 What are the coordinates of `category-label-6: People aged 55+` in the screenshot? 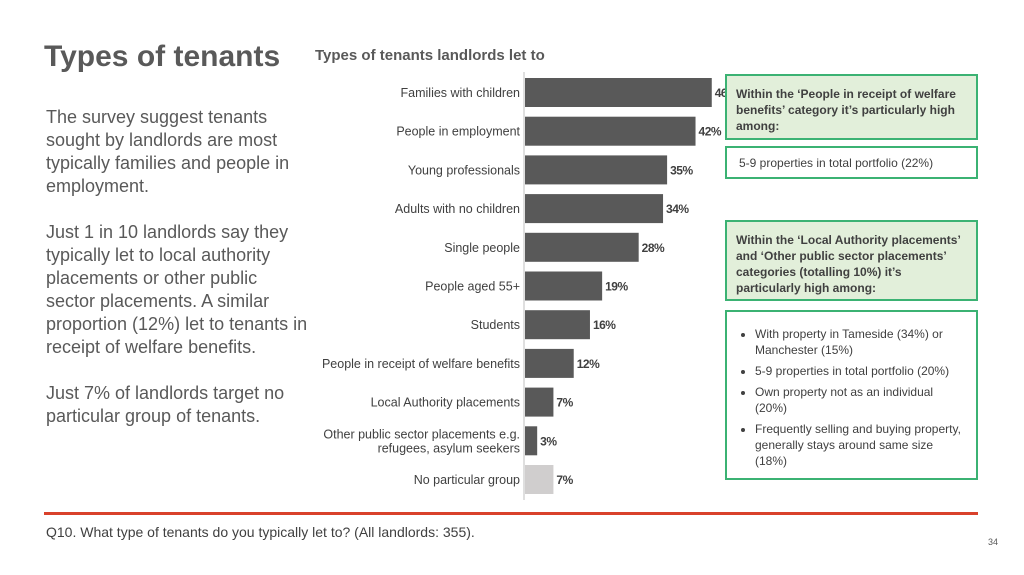 It's located at (472, 287).